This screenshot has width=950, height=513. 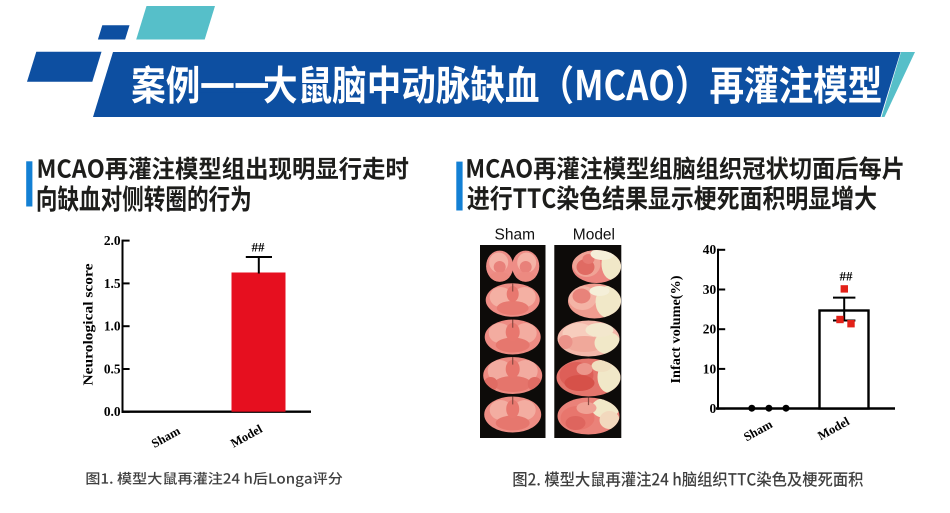 What do you see at coordinates (112, 368) in the screenshot?
I see `svg-text: 0.5` at bounding box center [112, 368].